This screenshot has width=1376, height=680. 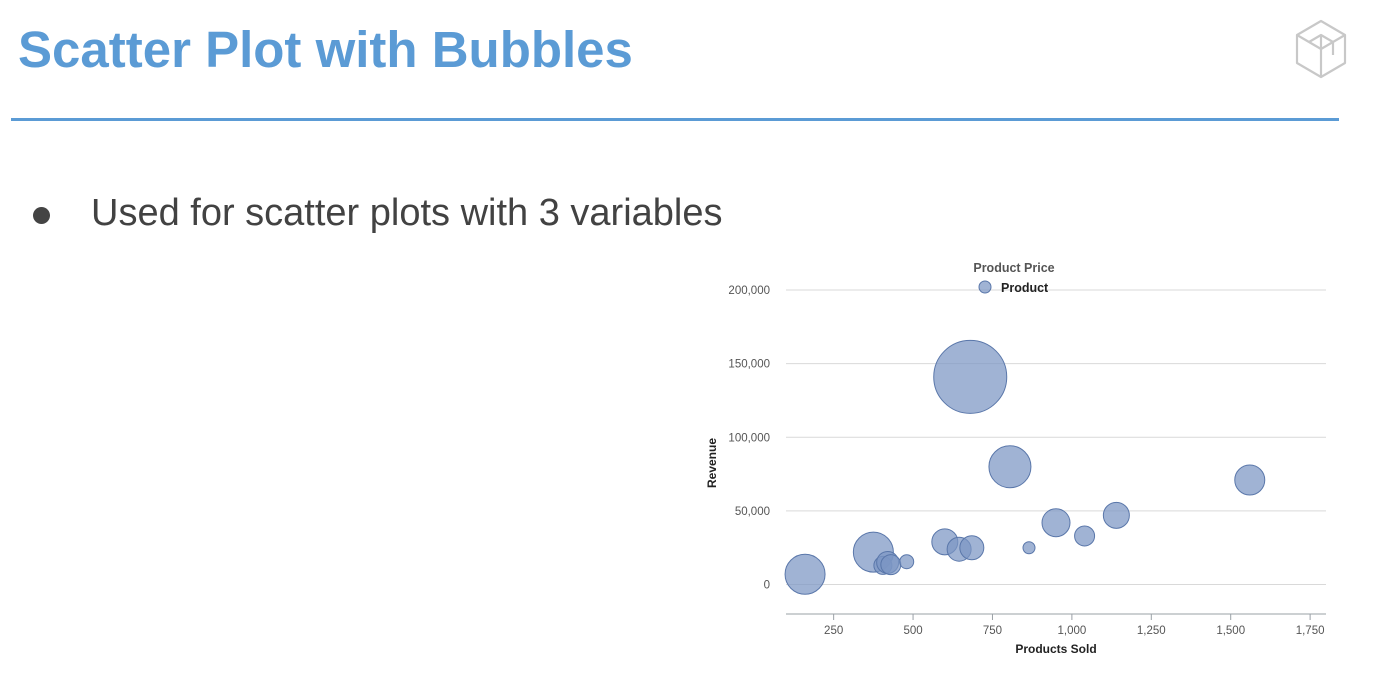 I want to click on bullet-text: Used for scatter plots with 3 variables, so click(x=407, y=213).